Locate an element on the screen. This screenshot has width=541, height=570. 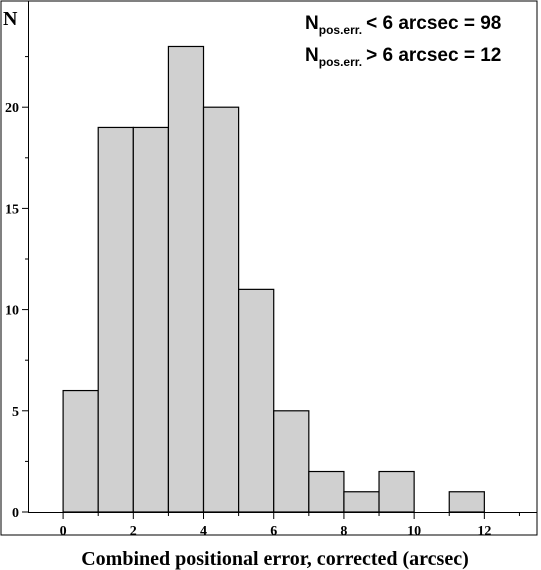
svg-text:Npos.err.> 6 arcsec = 12: Npos.err. > 6 arcsec = 12 is located at coordinates (403, 57).